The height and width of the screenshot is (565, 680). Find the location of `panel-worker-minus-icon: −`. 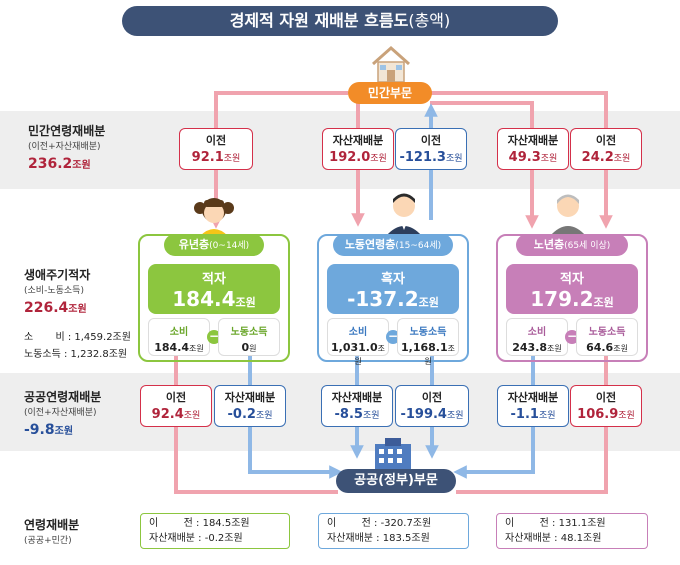

panel-worker-minus-icon: − is located at coordinates (393, 336).